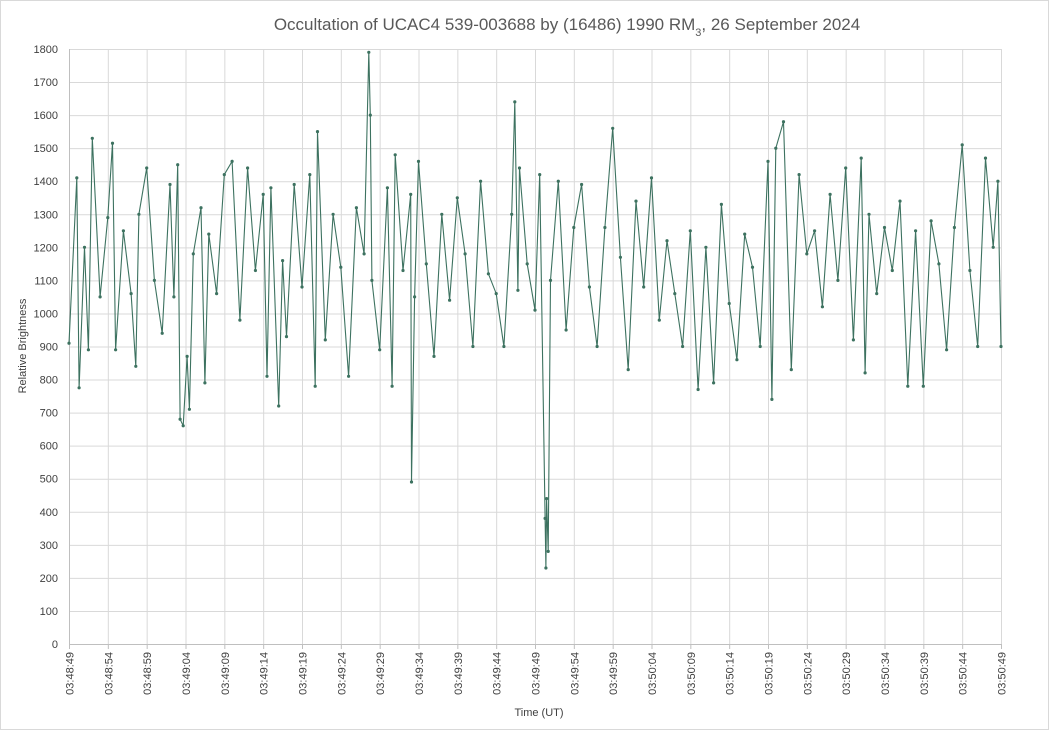 The height and width of the screenshot is (732, 1051). What do you see at coordinates (49, 546) in the screenshot?
I see `y-tick-label: 300` at bounding box center [49, 546].